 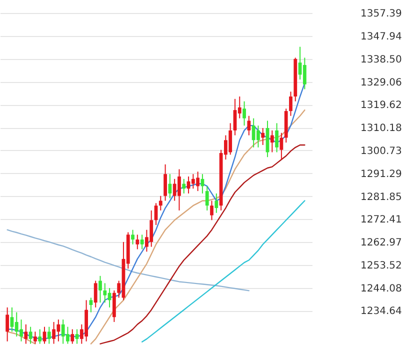 I want to click on y-tick-label: 1244.08, so click(x=381, y=288).